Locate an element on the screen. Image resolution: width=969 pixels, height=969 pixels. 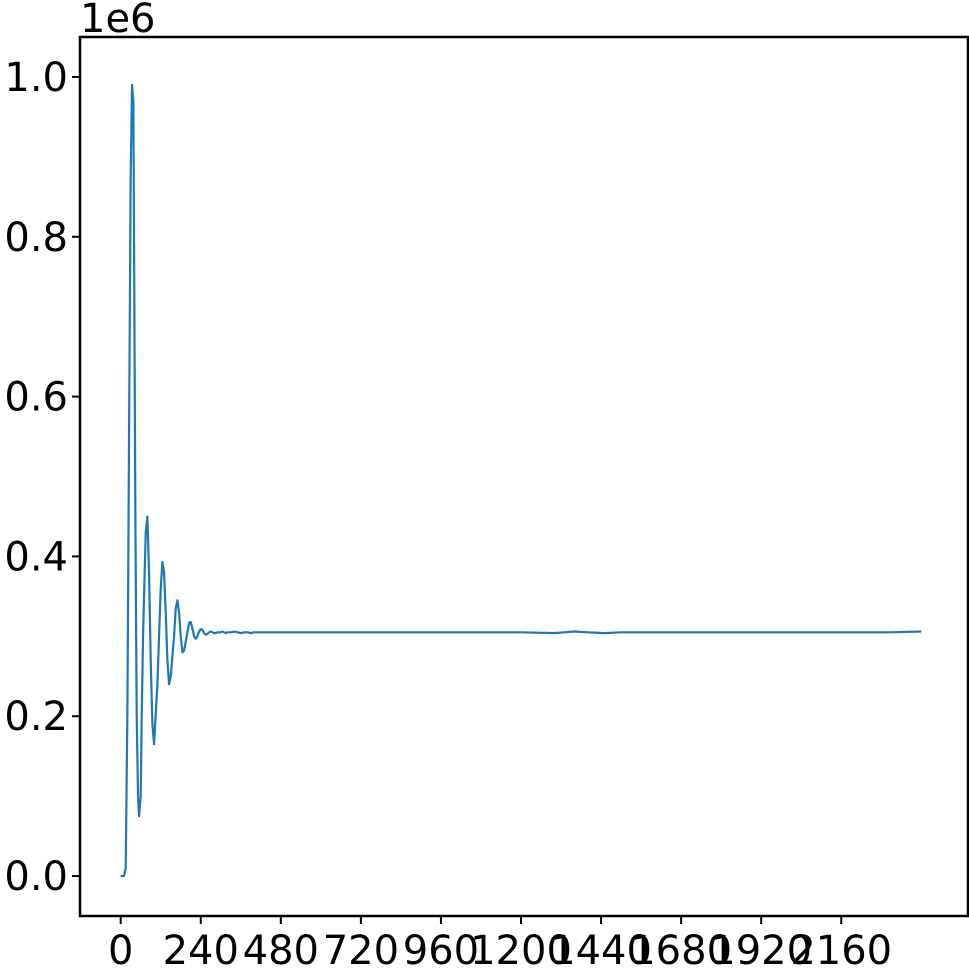
y-tick-label: 0.6 is located at coordinates (36, 398).